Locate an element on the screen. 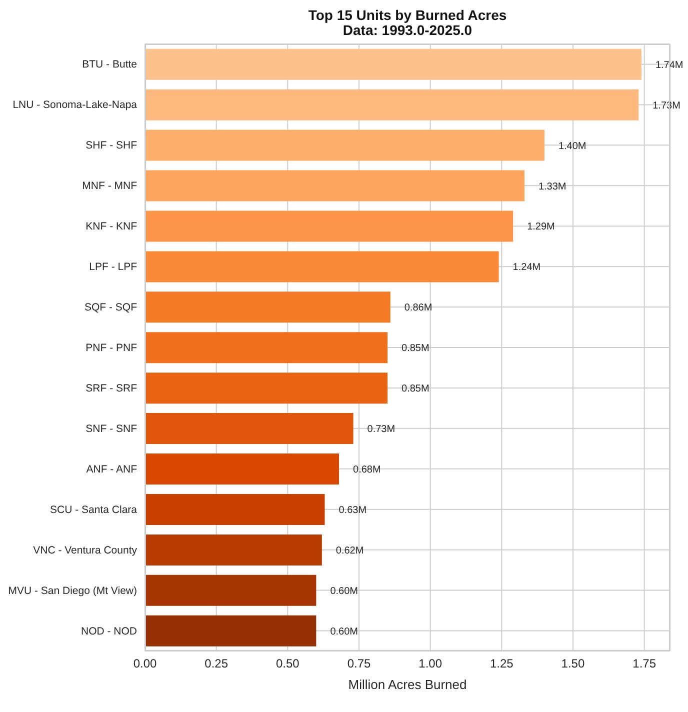 The width and height of the screenshot is (688, 712). x-tick-label: 1.50 is located at coordinates (573, 663).